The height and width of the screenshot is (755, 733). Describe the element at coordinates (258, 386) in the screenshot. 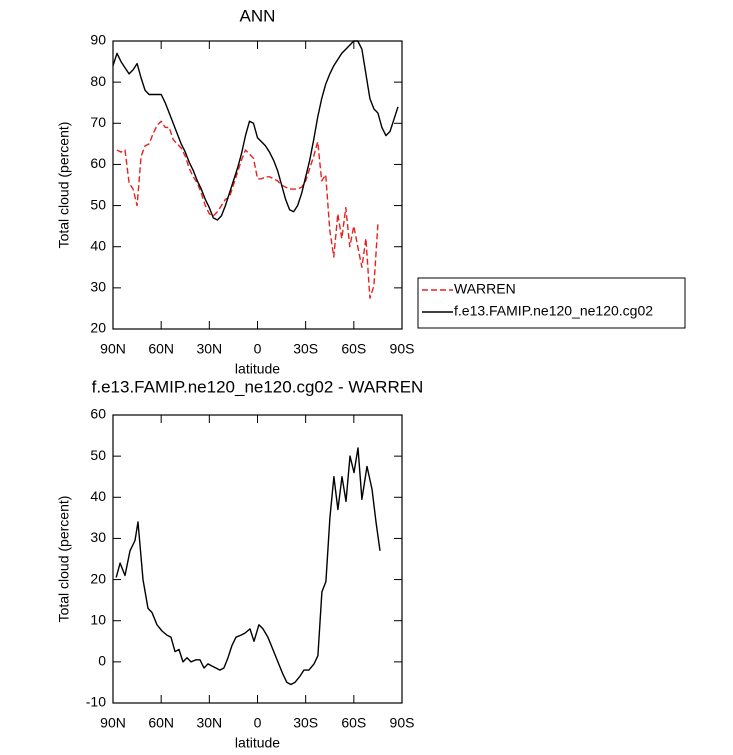

I see `chart-title: f.e13.FAMIP.ne120_ne120.cg02 - WARREN` at that location.